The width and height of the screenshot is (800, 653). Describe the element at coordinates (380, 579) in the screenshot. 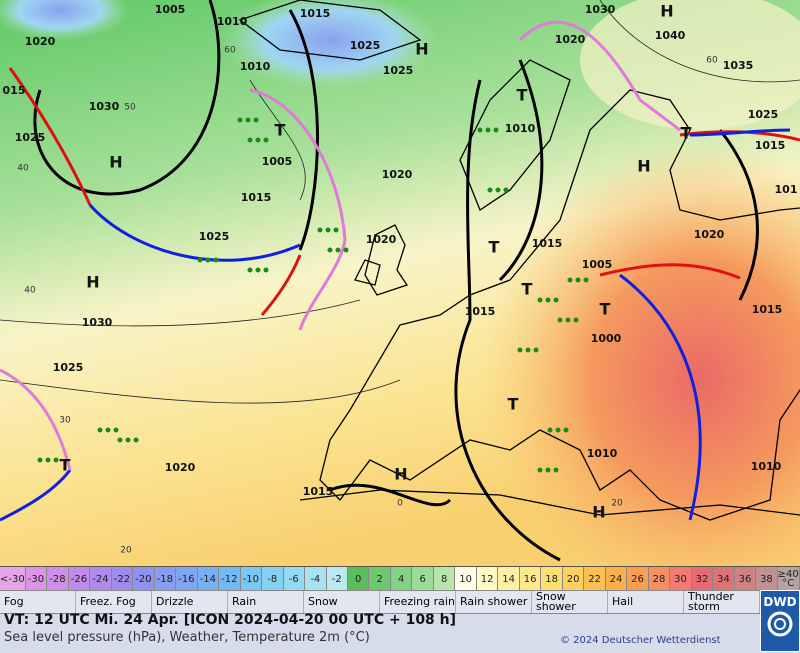

I see `scale-cell: 2` at that location.